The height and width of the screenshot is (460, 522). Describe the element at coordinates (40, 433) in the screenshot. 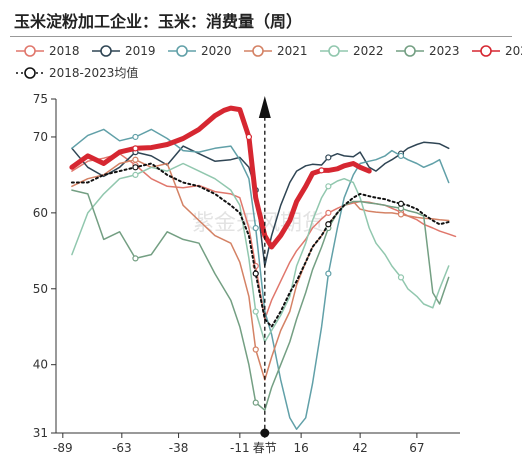

I see `y-tick-label: 31` at that location.